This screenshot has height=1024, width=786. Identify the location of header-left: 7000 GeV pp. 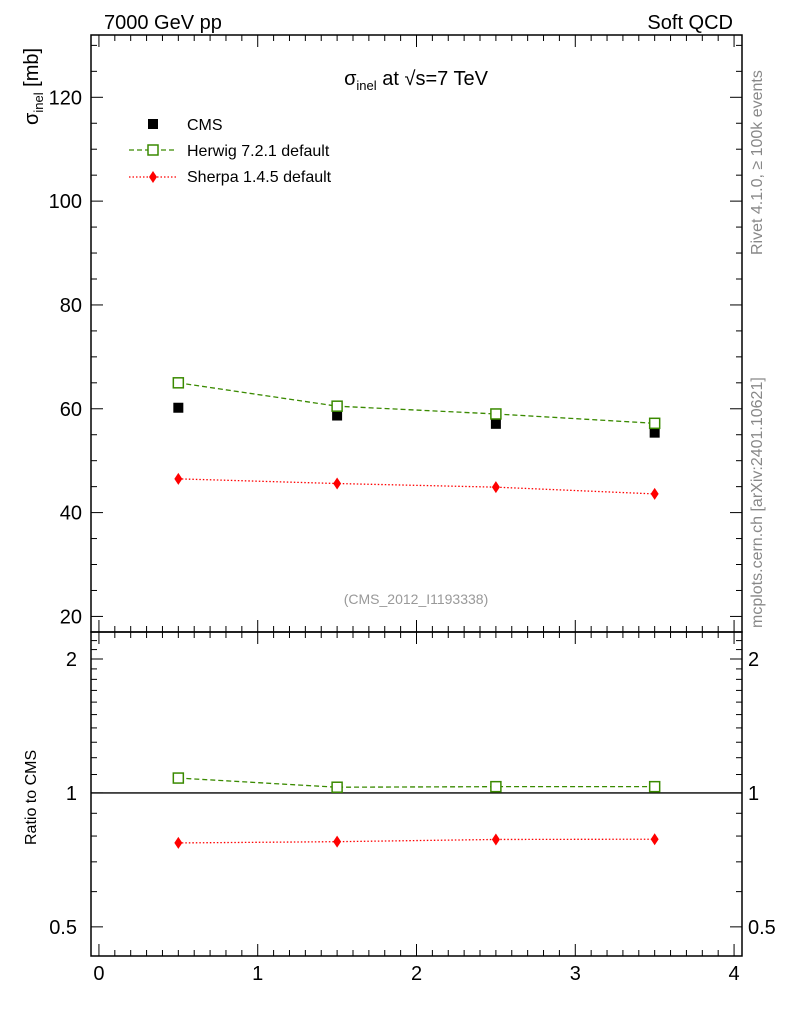
(163, 23).